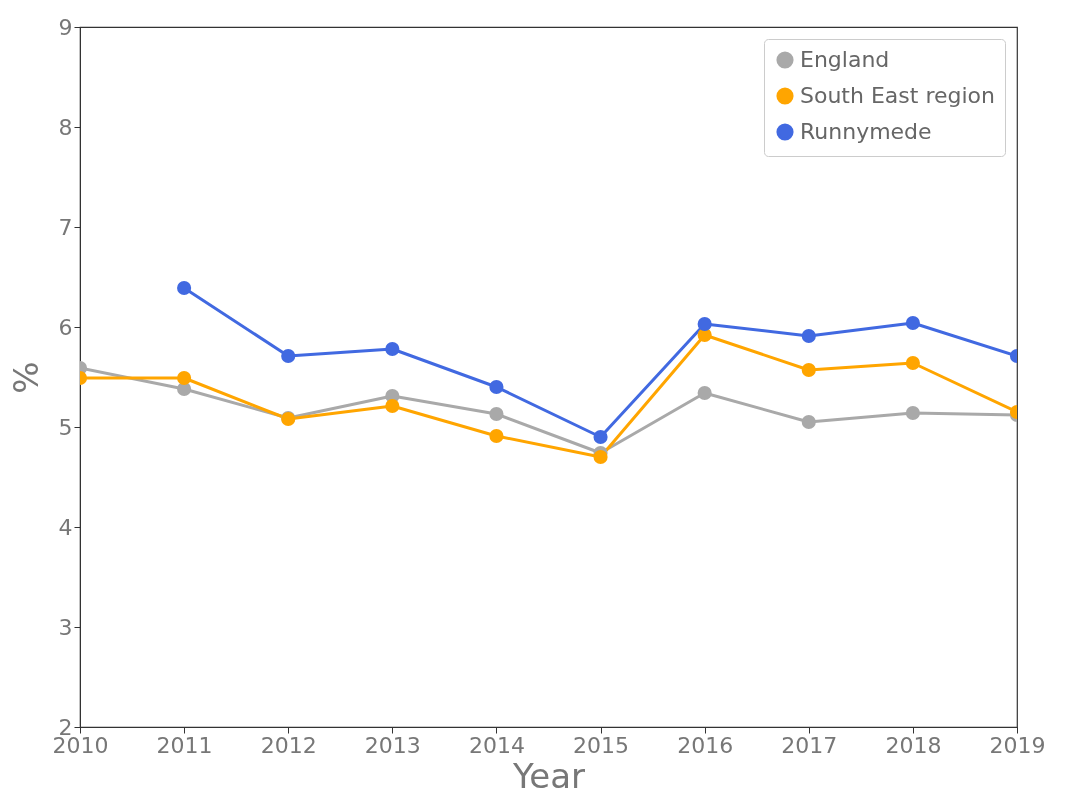  What do you see at coordinates (288, 745) in the screenshot?
I see `x-tick-label: 2012` at bounding box center [288, 745].